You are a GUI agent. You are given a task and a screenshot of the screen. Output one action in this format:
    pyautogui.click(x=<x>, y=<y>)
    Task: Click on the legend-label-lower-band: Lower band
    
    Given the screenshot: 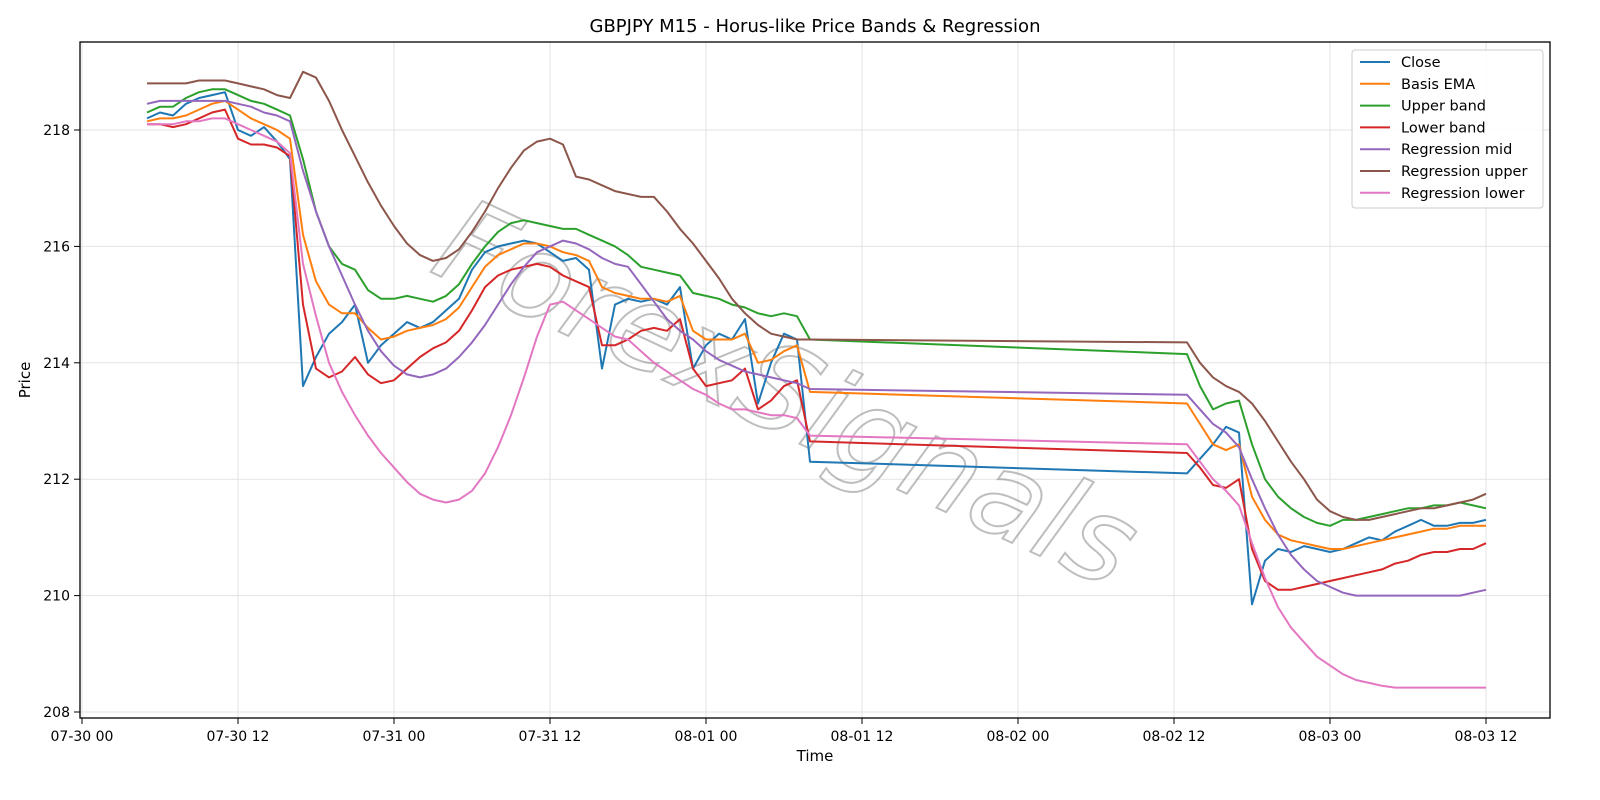 What is the action you would take?
    pyautogui.click(x=1443, y=128)
    